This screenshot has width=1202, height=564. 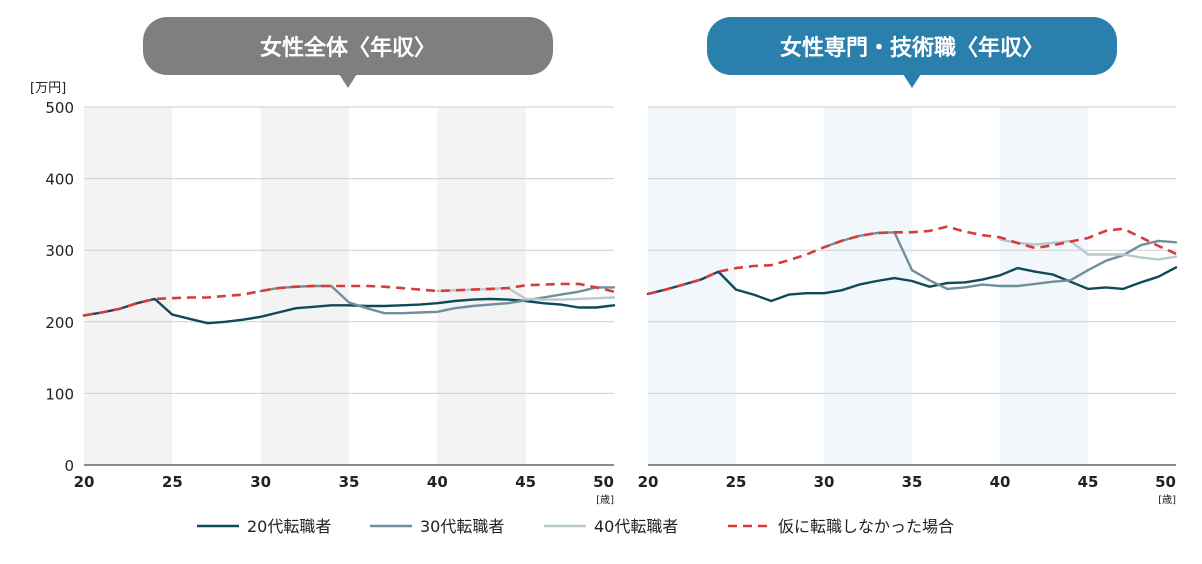 I want to click on y-tick-label: 300, so click(x=59, y=251).